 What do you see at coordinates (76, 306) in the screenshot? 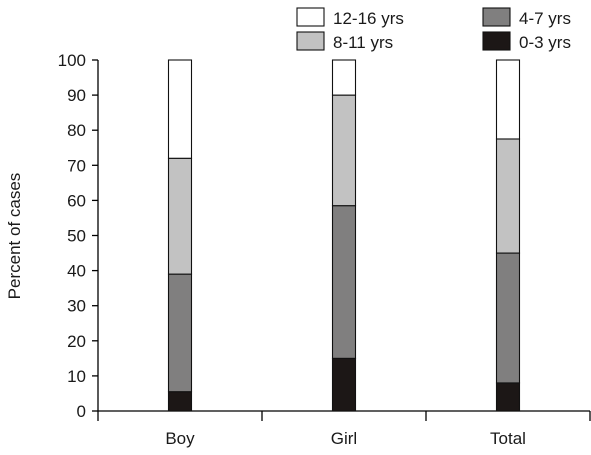
I see `y-tick-label: 30` at bounding box center [76, 306].